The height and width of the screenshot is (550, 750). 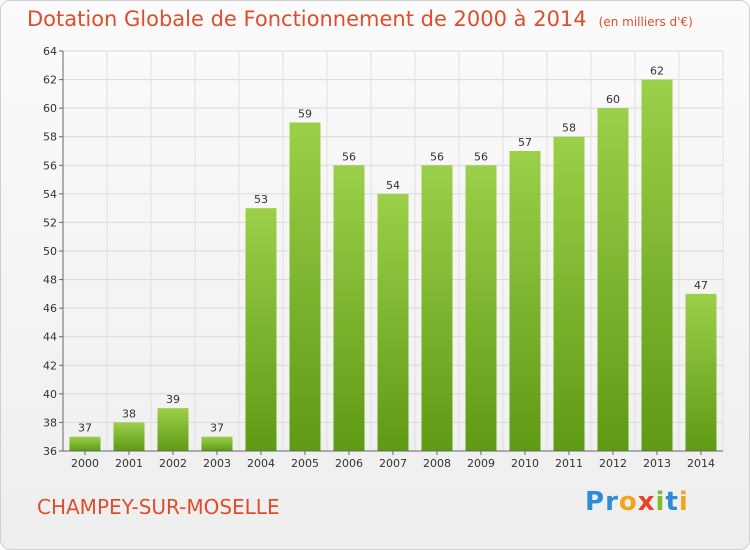 What do you see at coordinates (261, 199) in the screenshot?
I see `data-label: 53` at bounding box center [261, 199].